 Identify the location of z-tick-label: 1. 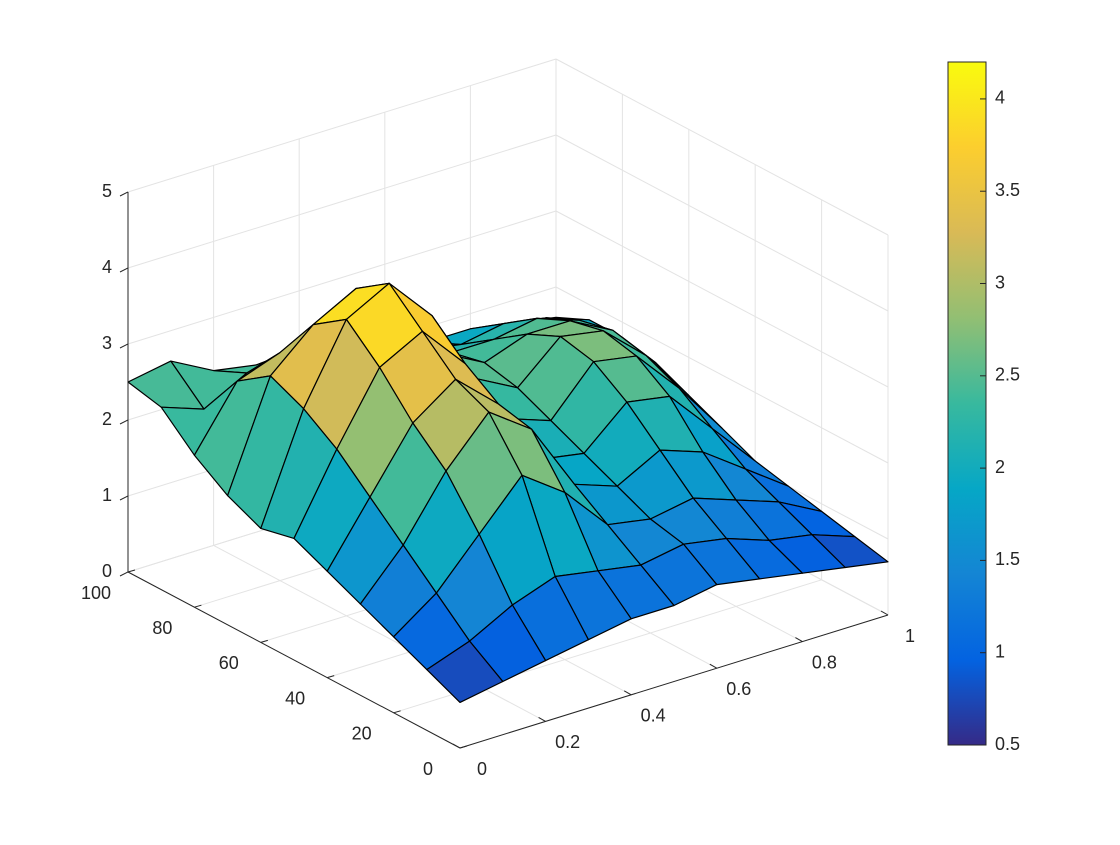
(107, 495).